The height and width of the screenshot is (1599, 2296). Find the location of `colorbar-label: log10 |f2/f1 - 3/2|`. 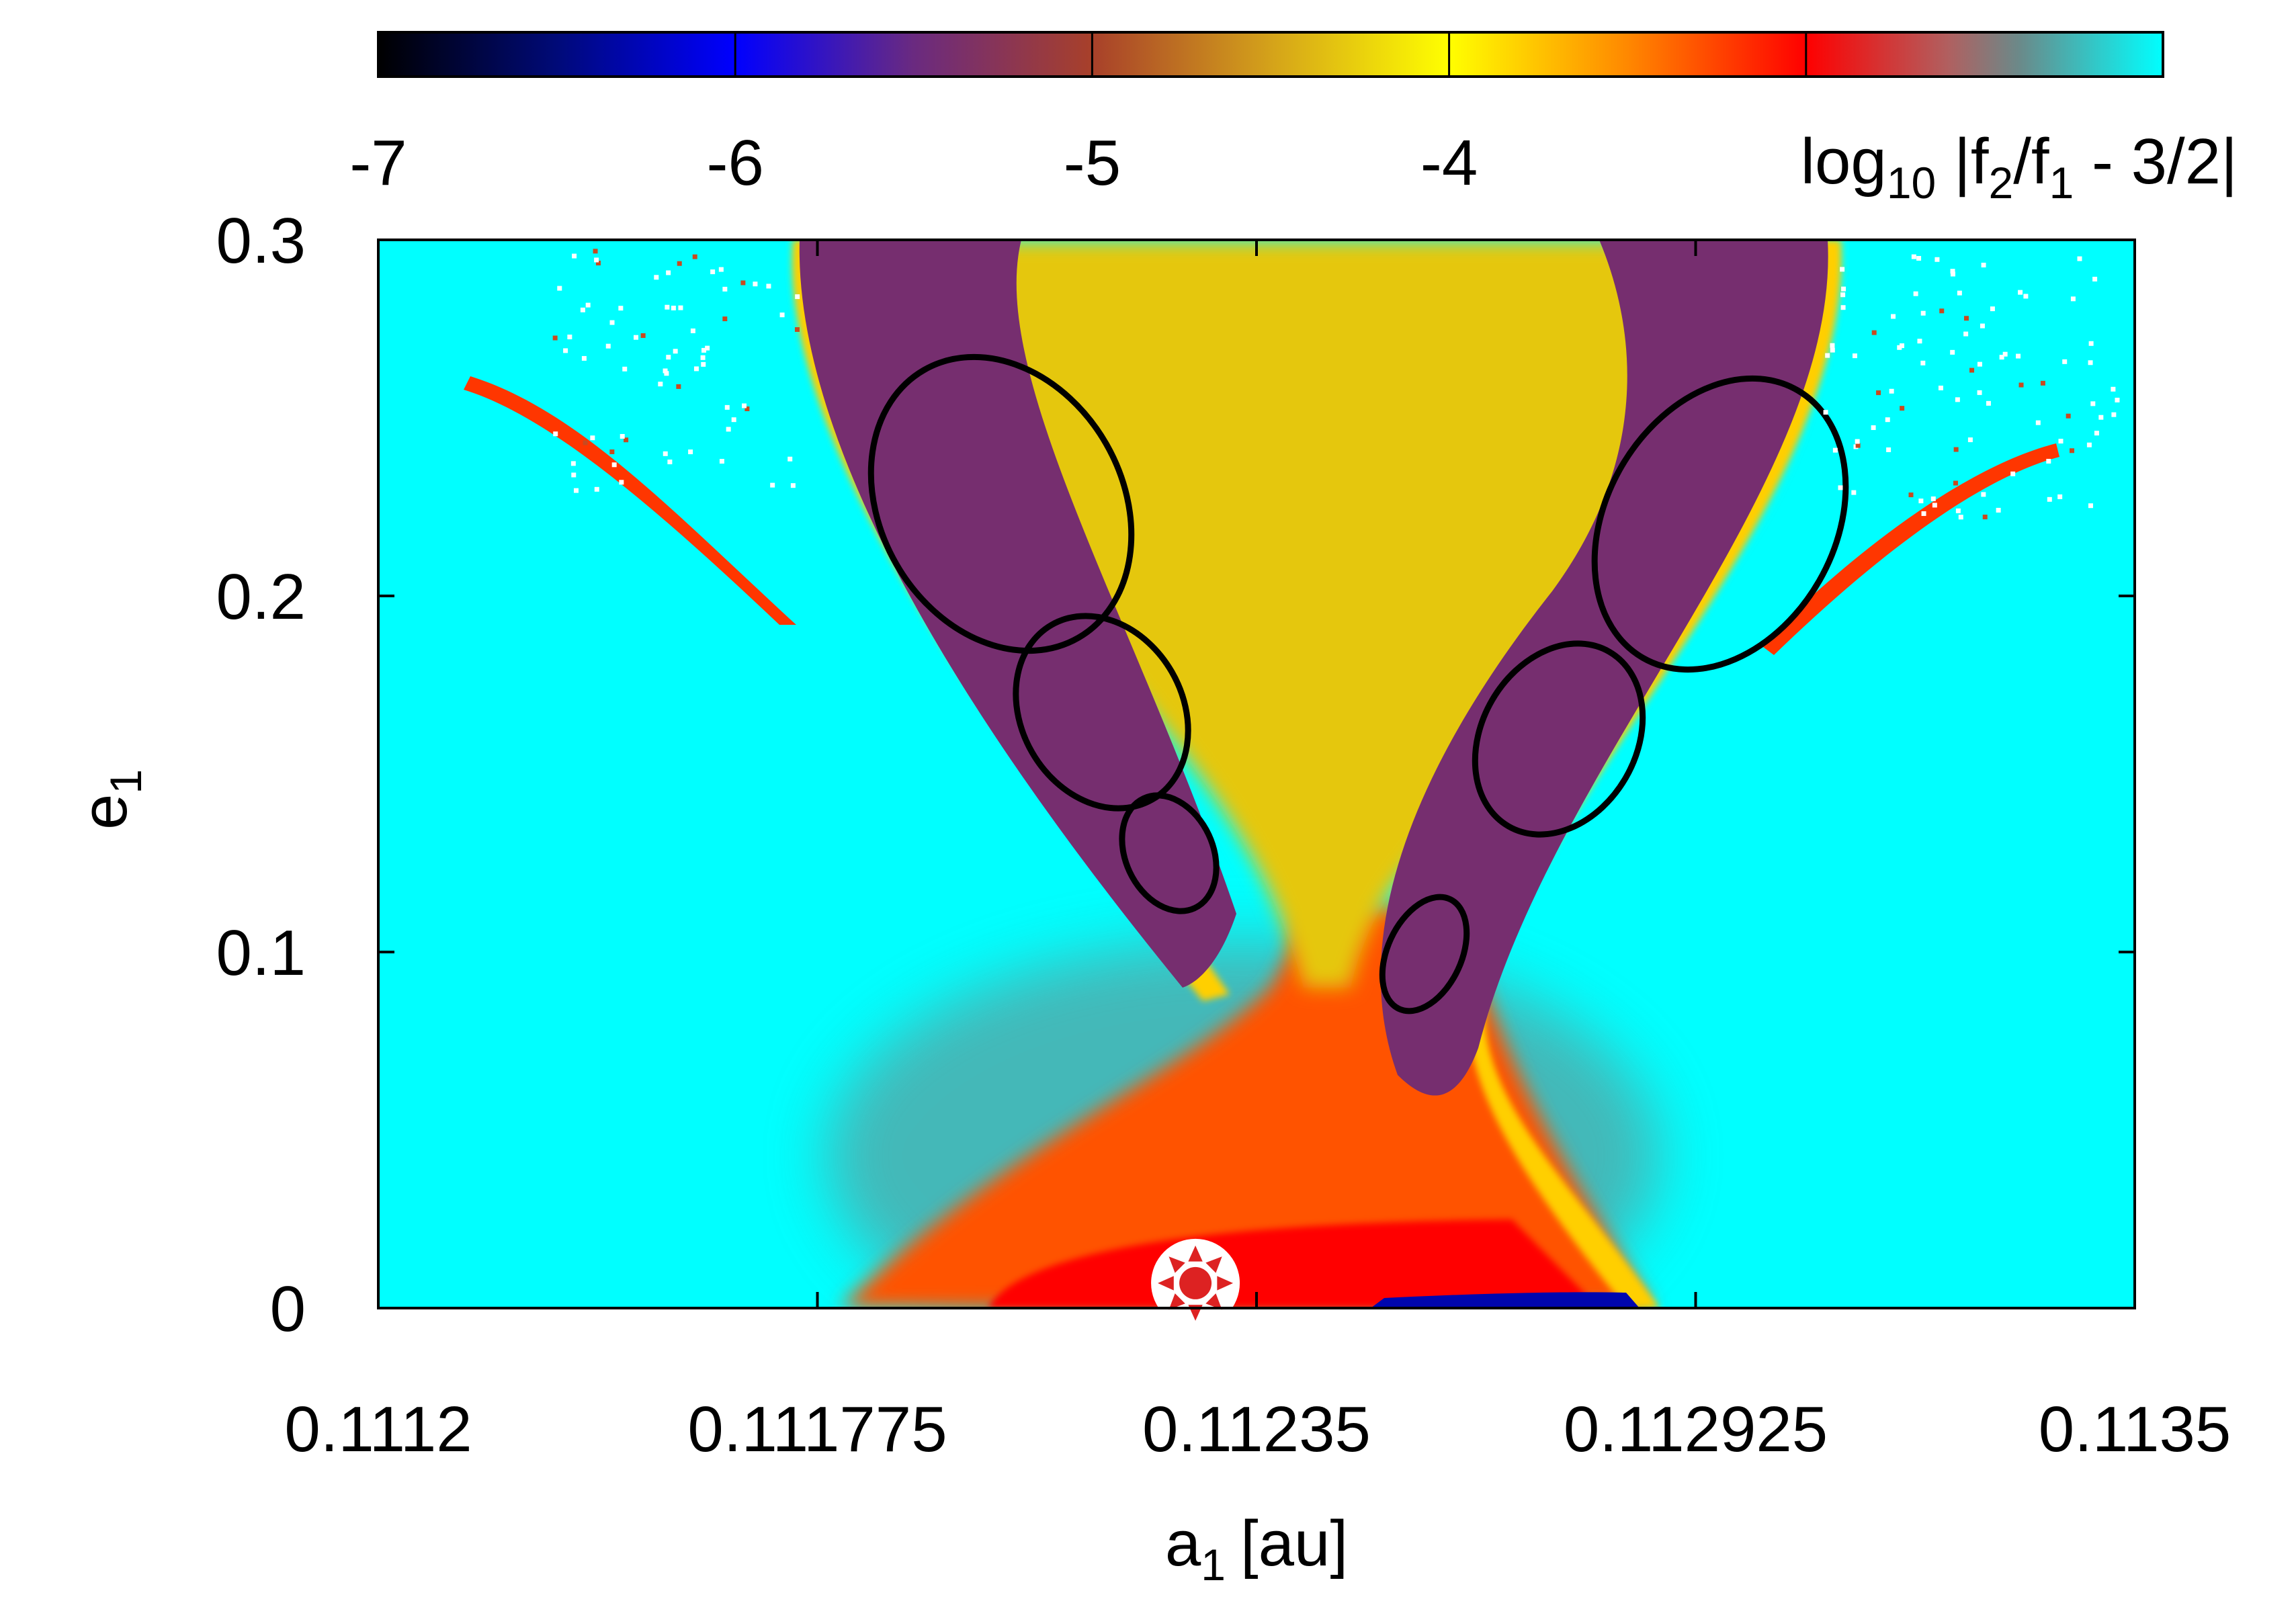

colorbar-label: log10 |f2/f1 - 3/2| is located at coordinates (2020, 167).